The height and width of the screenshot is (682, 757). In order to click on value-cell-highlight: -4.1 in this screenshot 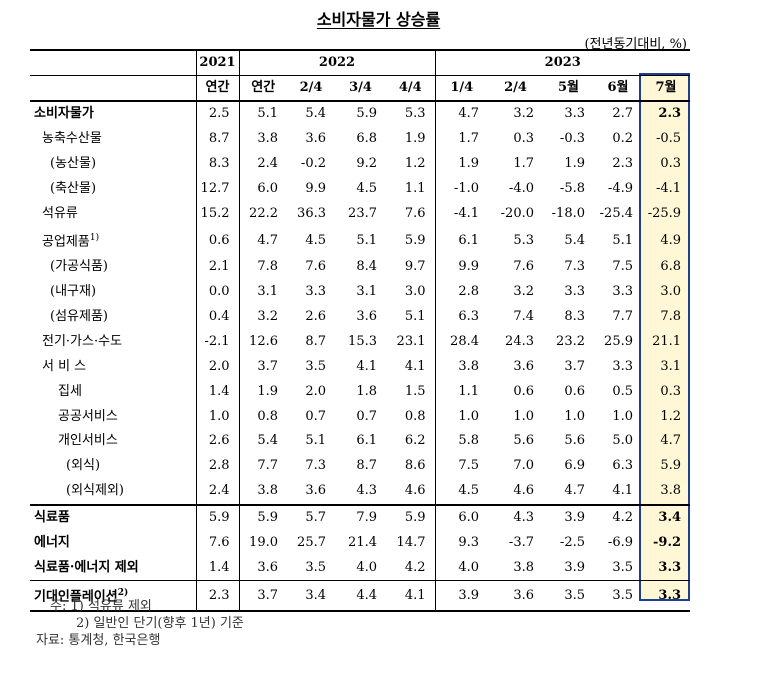, I will do `click(668, 189)`.